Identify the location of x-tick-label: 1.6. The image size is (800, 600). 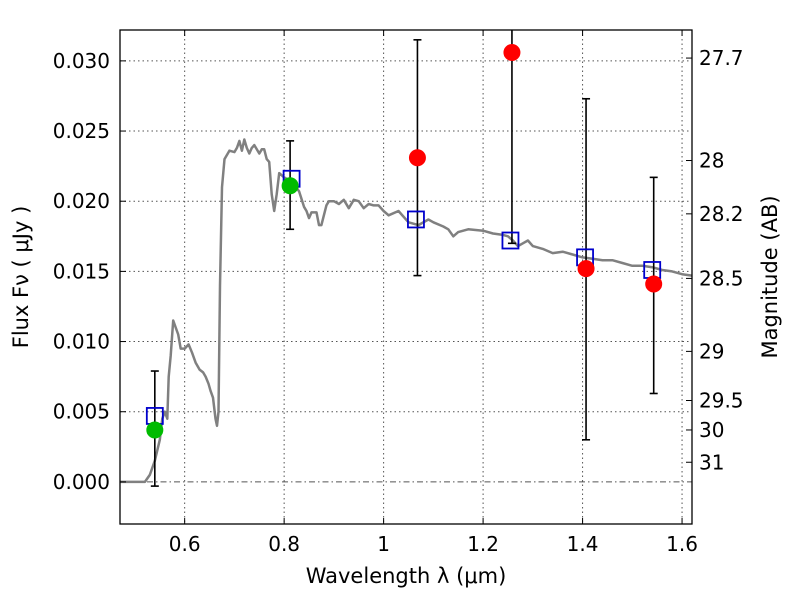
(682, 544).